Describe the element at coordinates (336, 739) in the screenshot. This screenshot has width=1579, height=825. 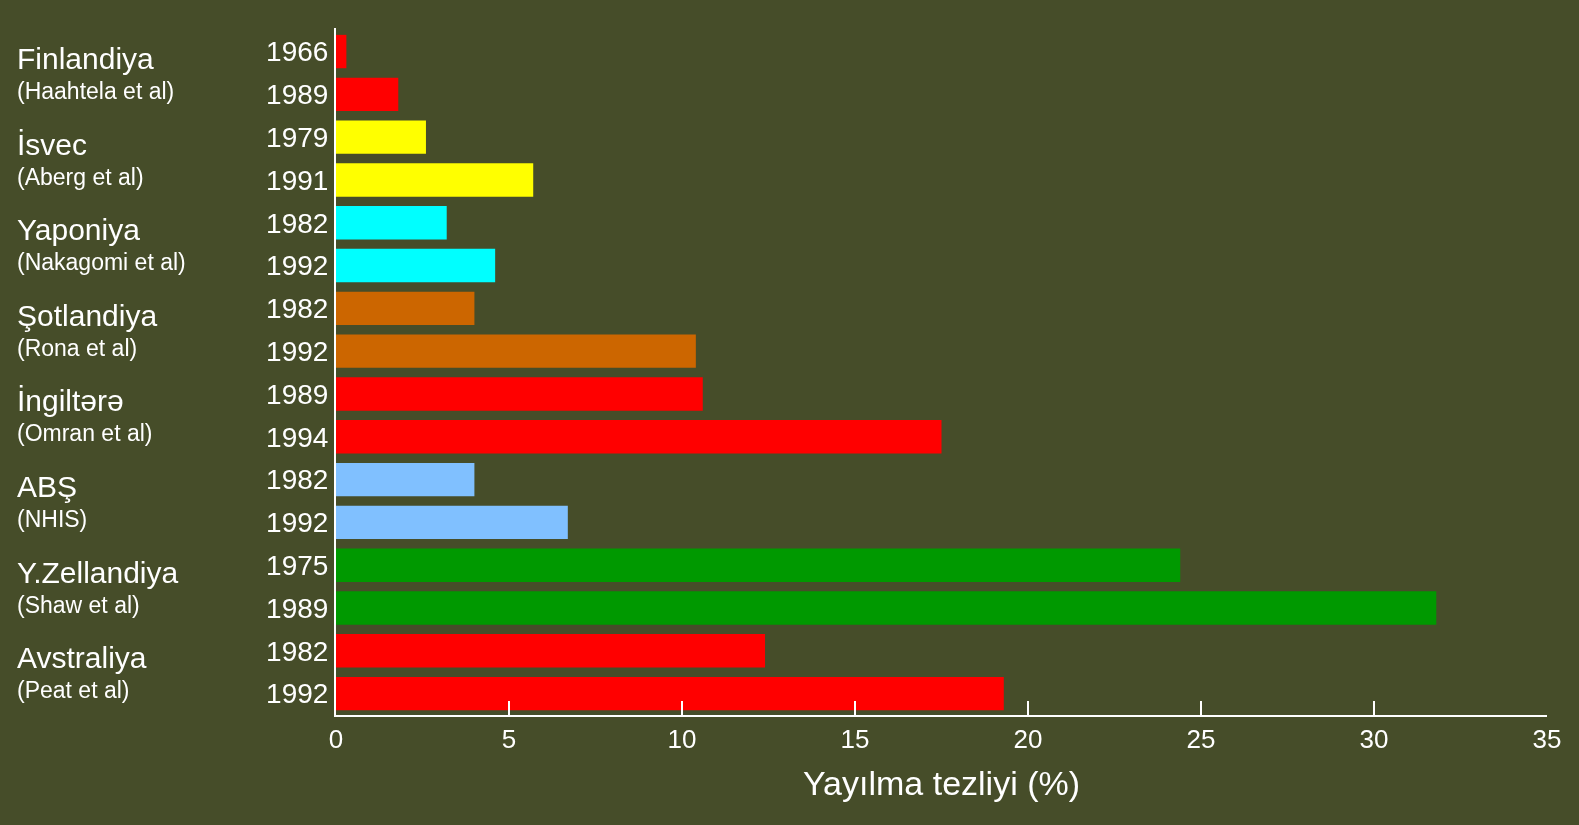
I see `x-tick-label: 0` at that location.